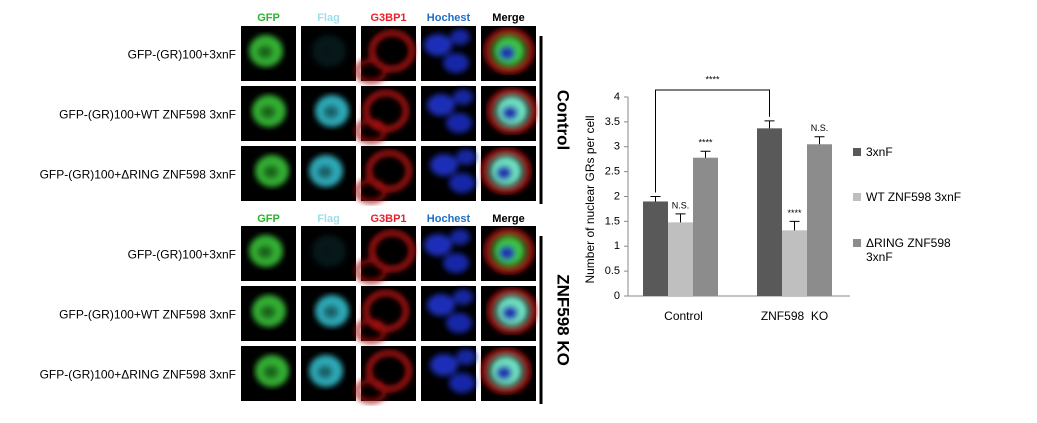 The width and height of the screenshot is (1037, 423). I want to click on channel-header: Flag, so click(328, 219).